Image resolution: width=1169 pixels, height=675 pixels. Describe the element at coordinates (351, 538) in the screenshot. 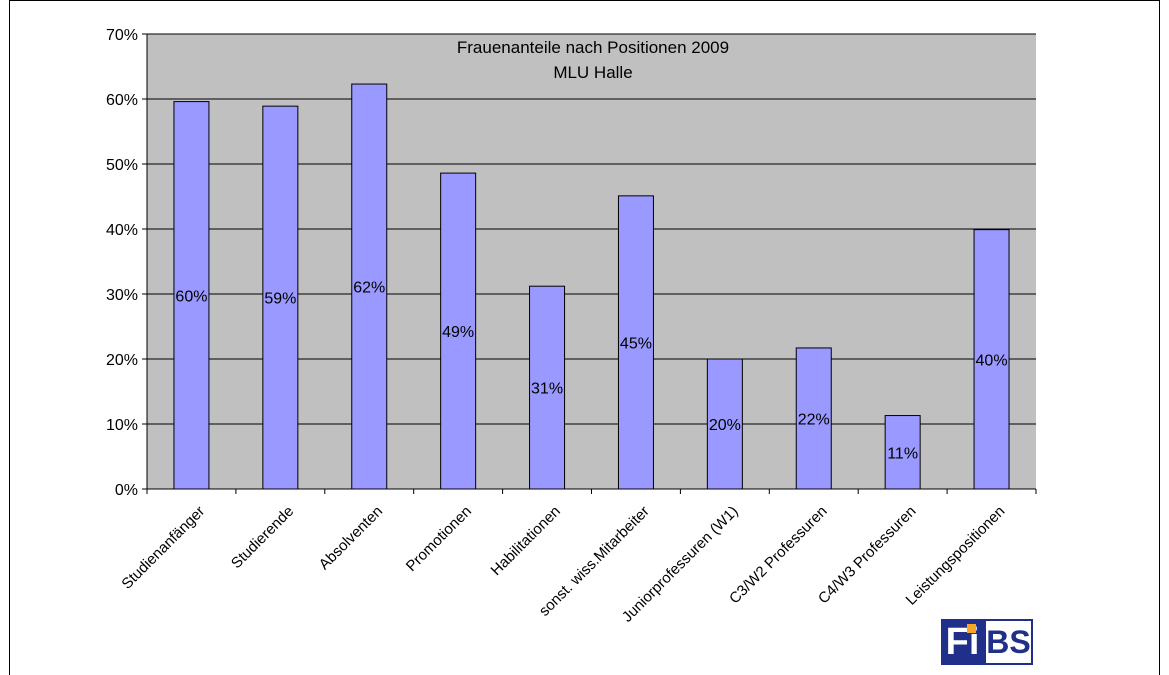

I see `x-tick-label: Absolventen` at that location.